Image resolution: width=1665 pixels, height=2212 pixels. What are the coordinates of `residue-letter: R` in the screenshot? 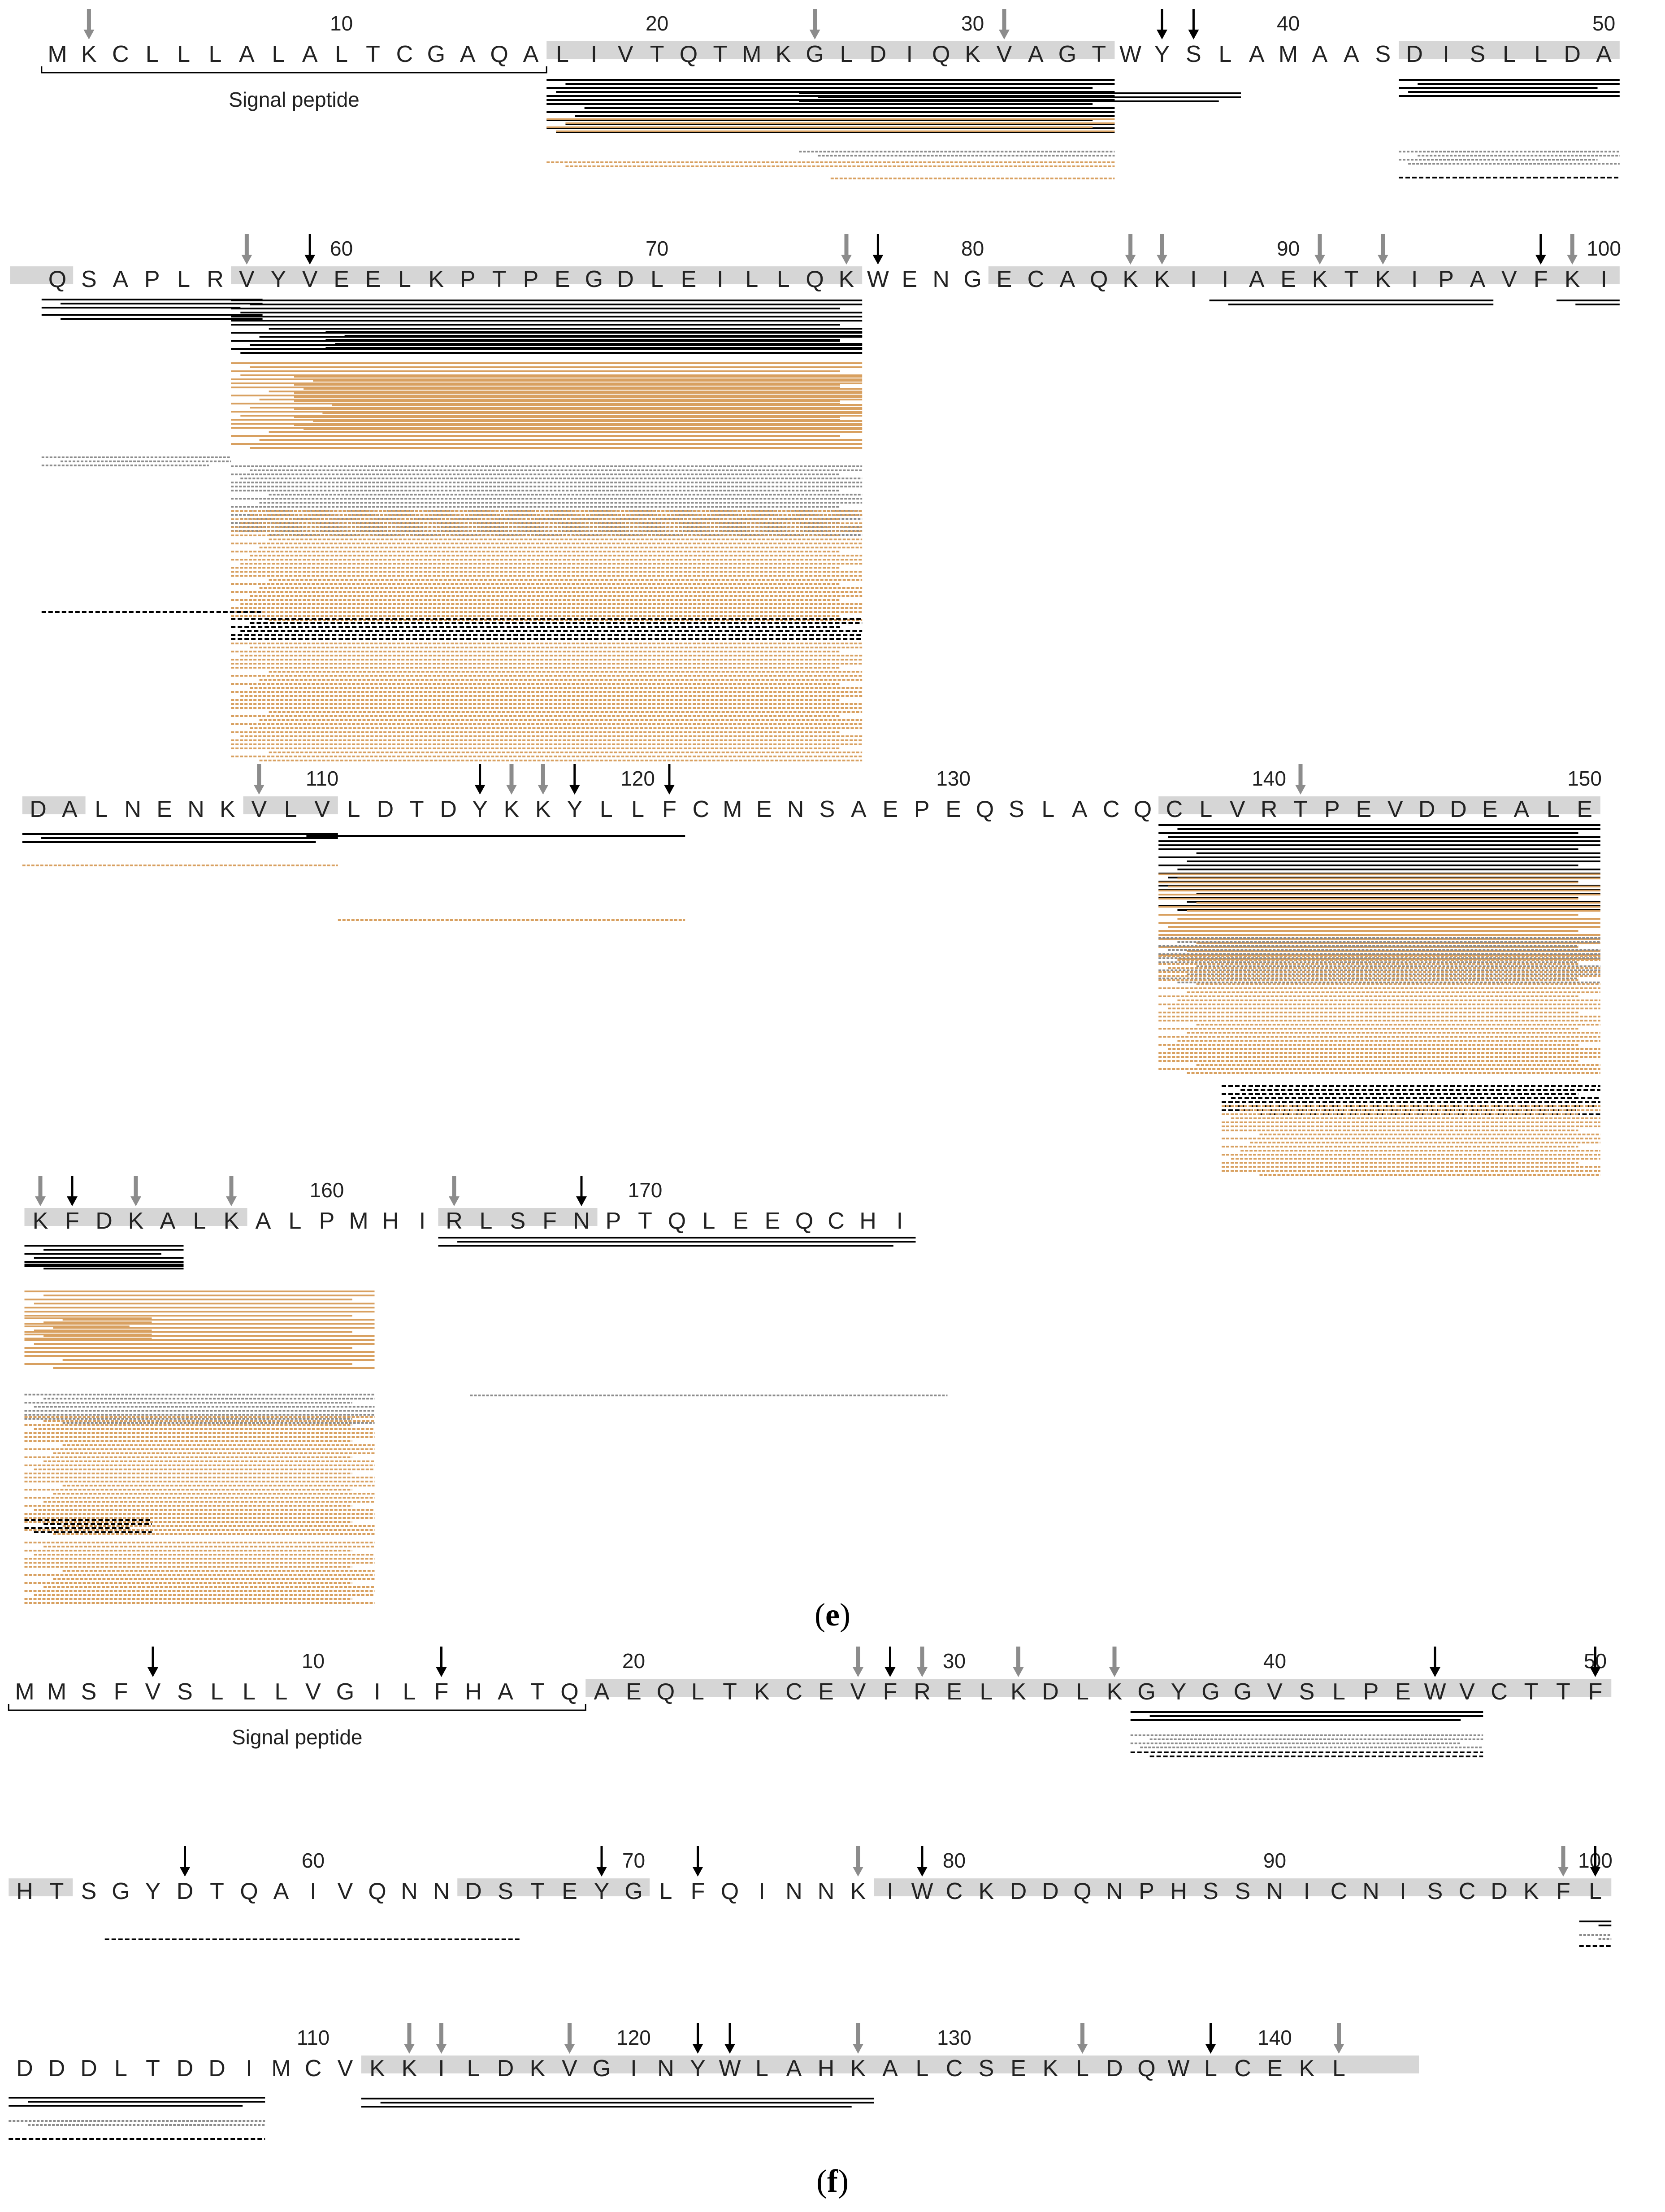 It's located at (454, 1221).